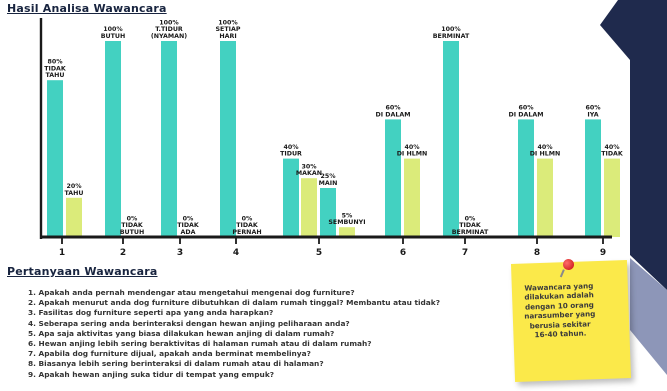 The height and width of the screenshot is (391, 667). Describe the element at coordinates (537, 253) in the screenshot. I see `tick-label: 8` at that location.